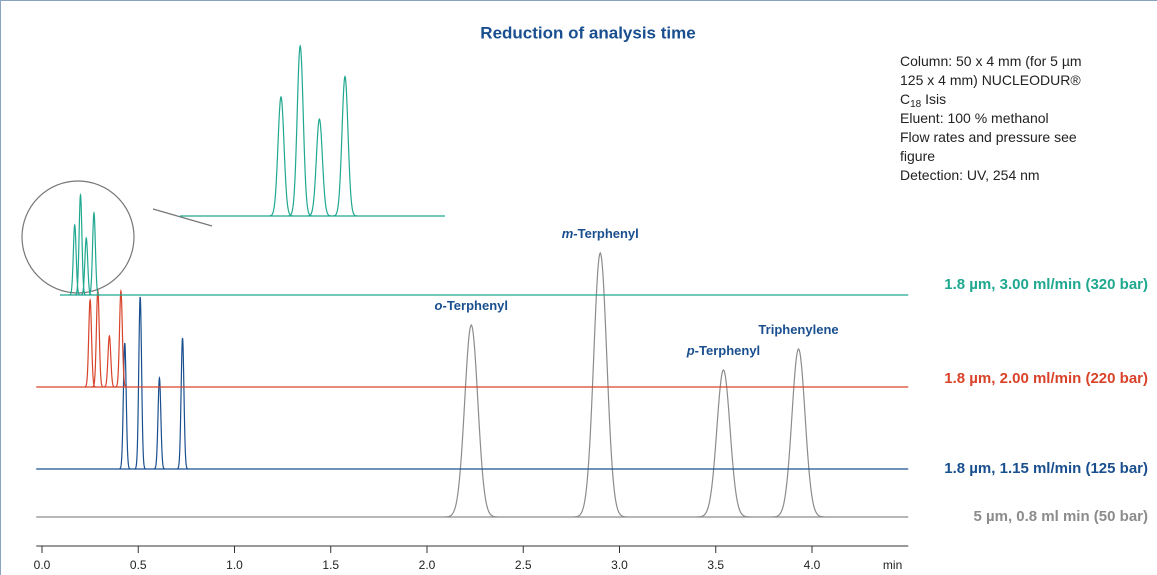 This screenshot has width=1157, height=575. Describe the element at coordinates (587, 32) in the screenshot. I see `chart-title: Reduction of analysis time` at that location.